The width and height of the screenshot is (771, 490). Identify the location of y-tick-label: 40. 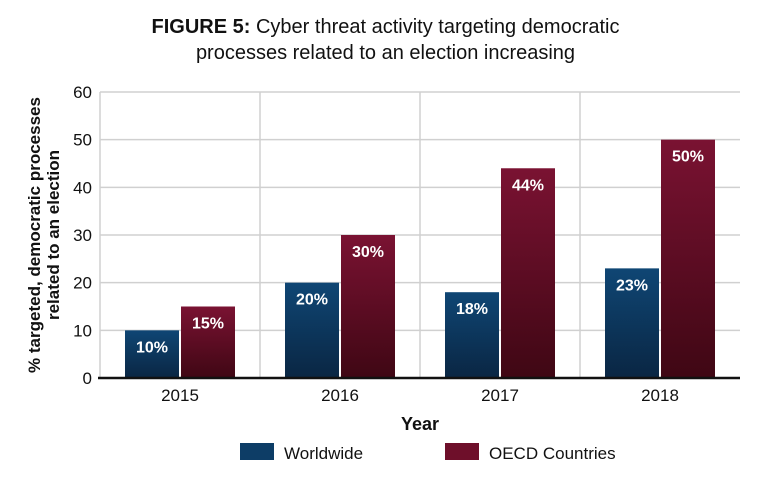
(82, 187).